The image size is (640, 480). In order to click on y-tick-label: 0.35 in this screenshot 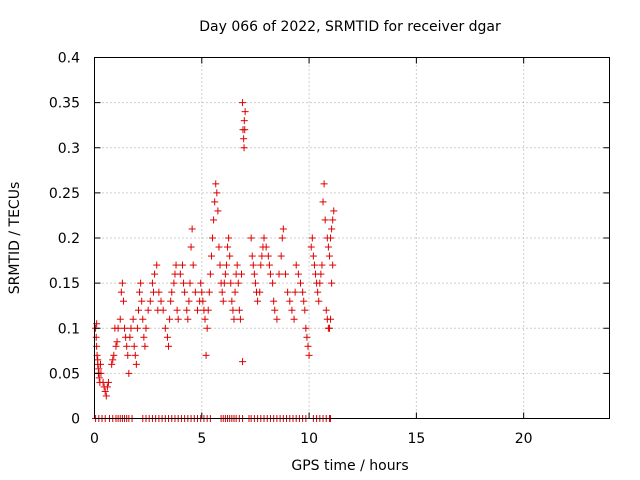, I will do `click(64, 104)`.